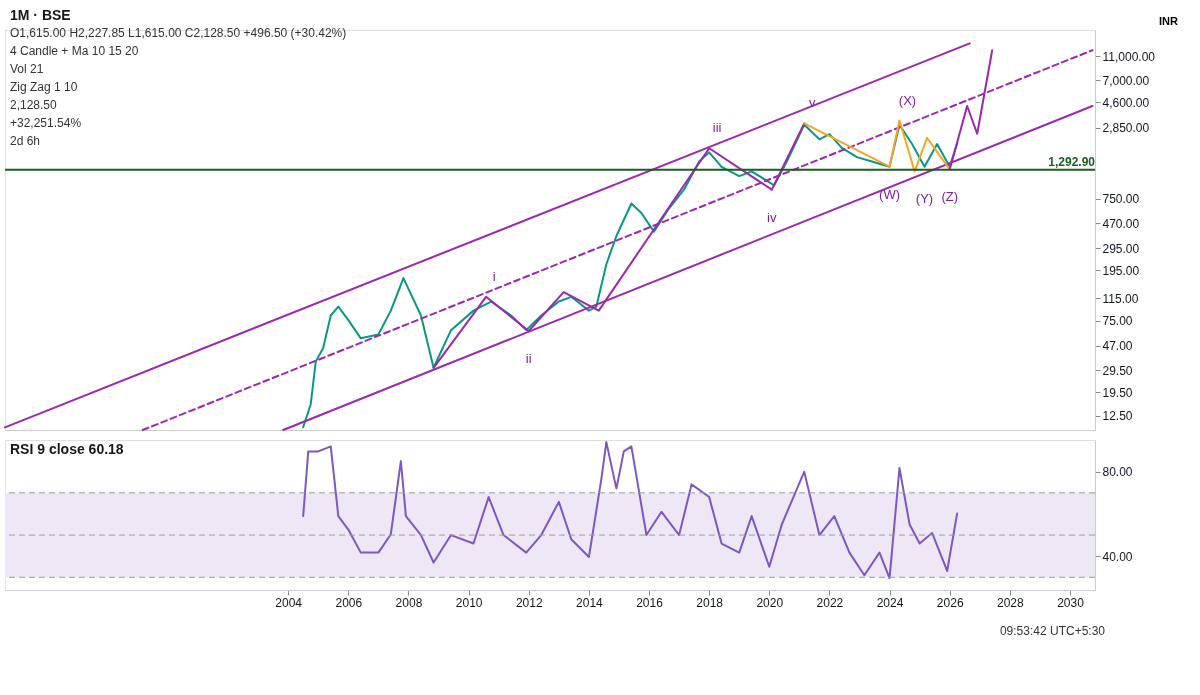  I want to click on x-tick-label: 2014, so click(590, 602).